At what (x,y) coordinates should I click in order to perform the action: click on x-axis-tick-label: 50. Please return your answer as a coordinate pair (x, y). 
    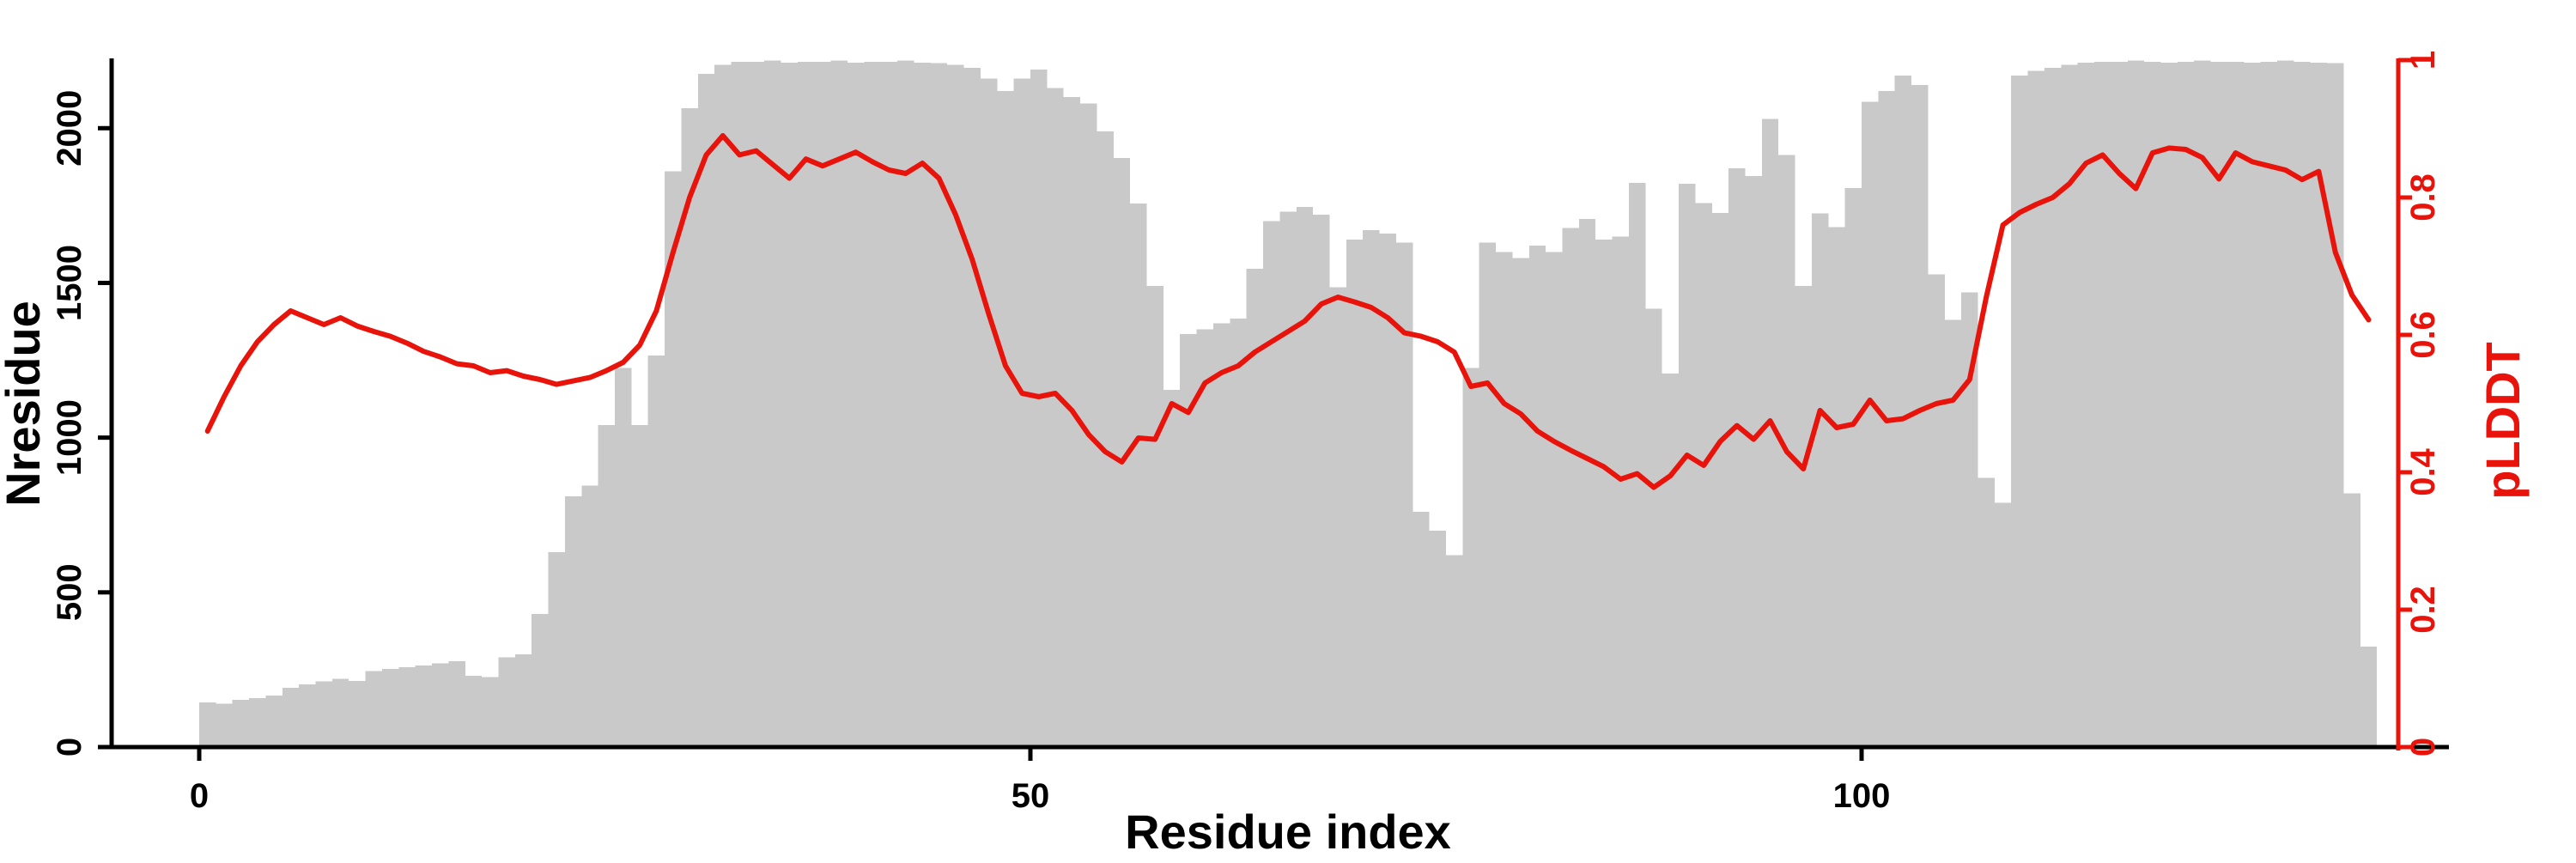
    Looking at the image, I should click on (1031, 796).